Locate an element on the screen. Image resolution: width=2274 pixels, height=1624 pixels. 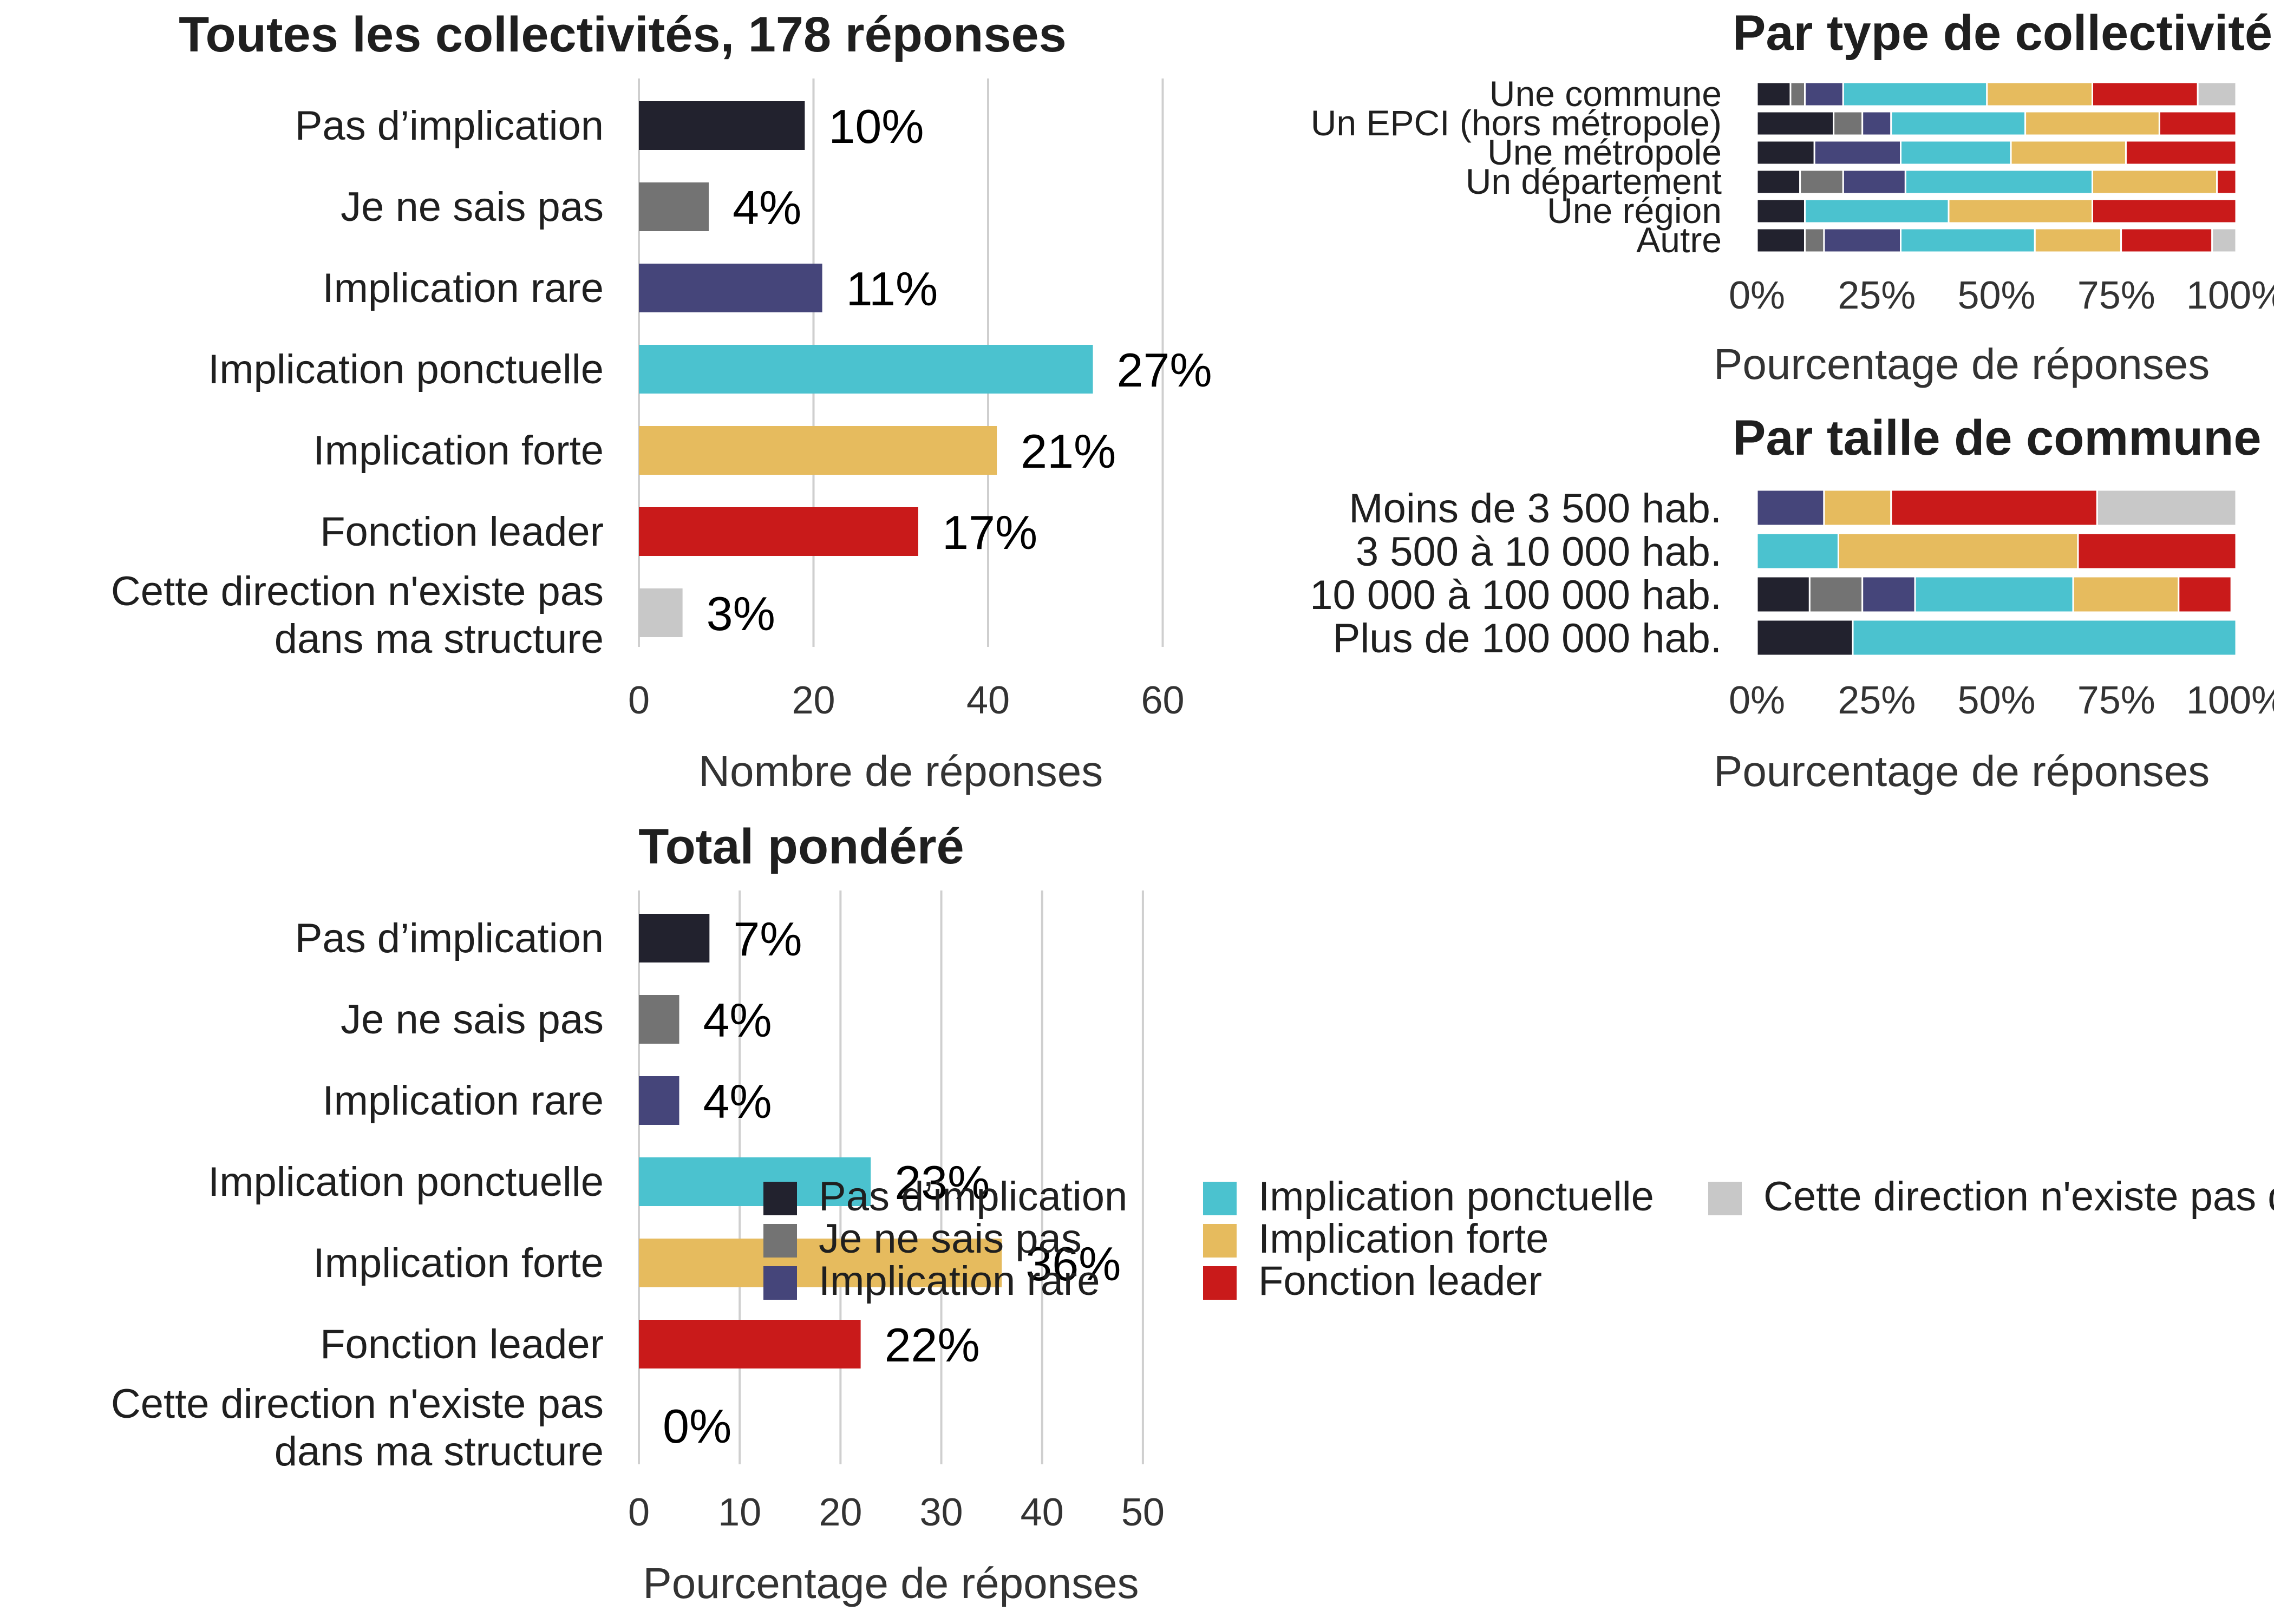
category-label: Implication forte is located at coordinates (459, 1263).